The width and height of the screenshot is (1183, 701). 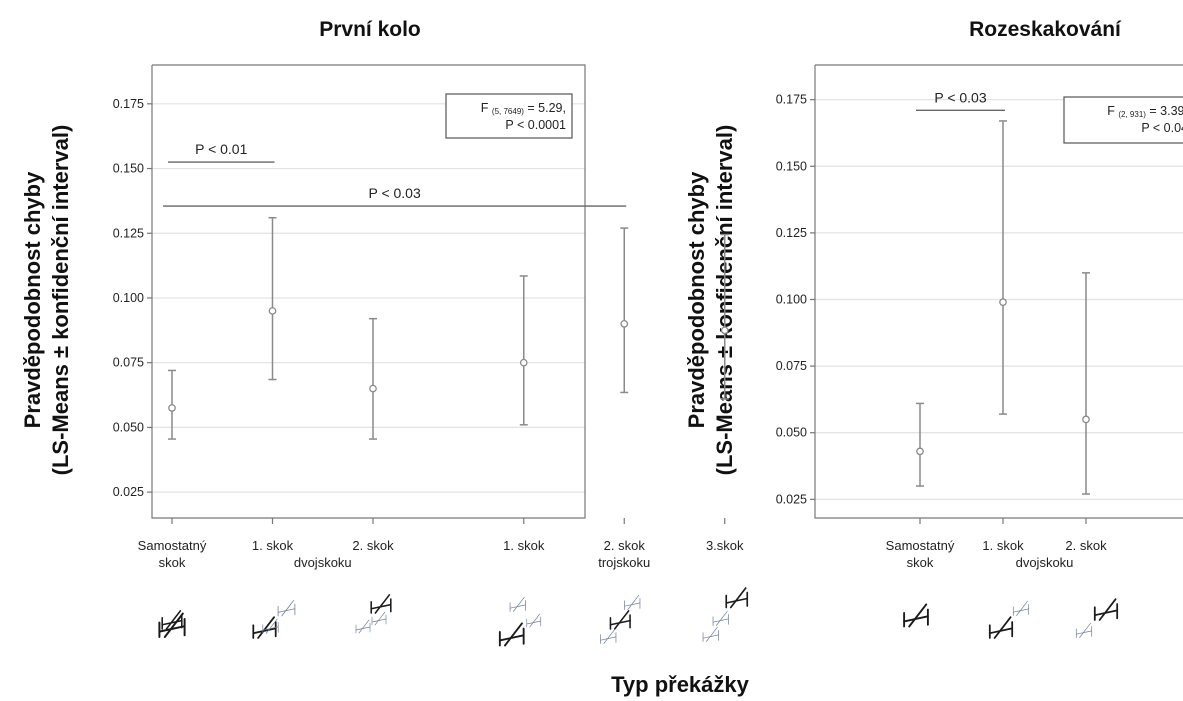 I want to click on category-label-right-1: 1. skok, so click(x=1003, y=545).